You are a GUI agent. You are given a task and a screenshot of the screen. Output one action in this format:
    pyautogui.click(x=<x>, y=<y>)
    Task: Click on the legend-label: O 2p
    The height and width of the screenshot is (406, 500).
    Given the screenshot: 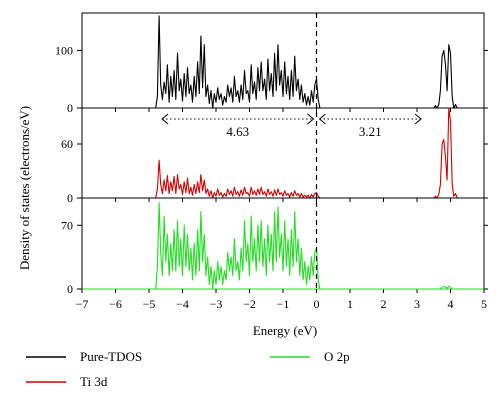 What is the action you would take?
    pyautogui.click(x=337, y=356)
    